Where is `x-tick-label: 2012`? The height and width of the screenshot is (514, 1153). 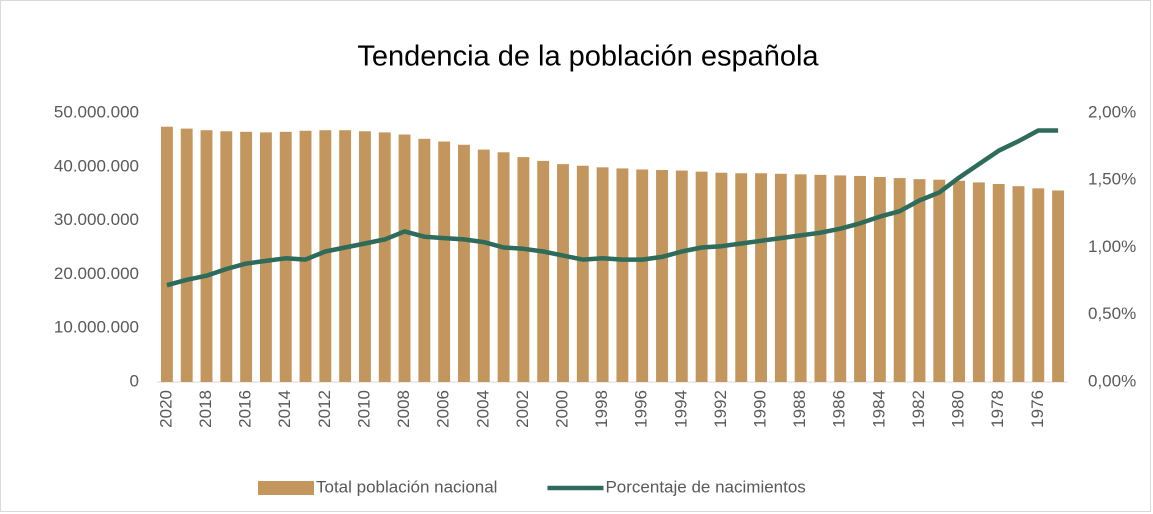
x-tick-label: 2012 is located at coordinates (324, 409).